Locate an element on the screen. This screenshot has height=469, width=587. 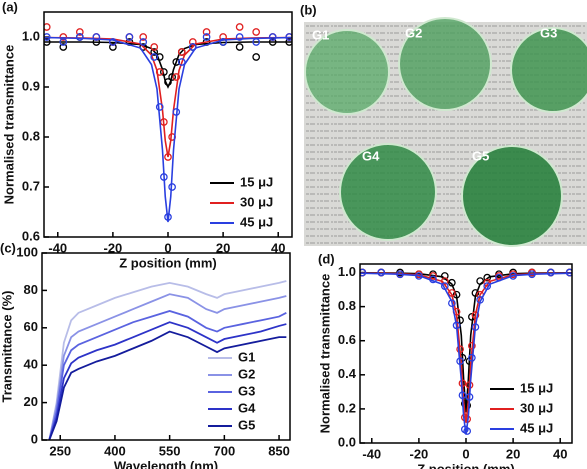
sample-label: G5 is located at coordinates (480, 155).